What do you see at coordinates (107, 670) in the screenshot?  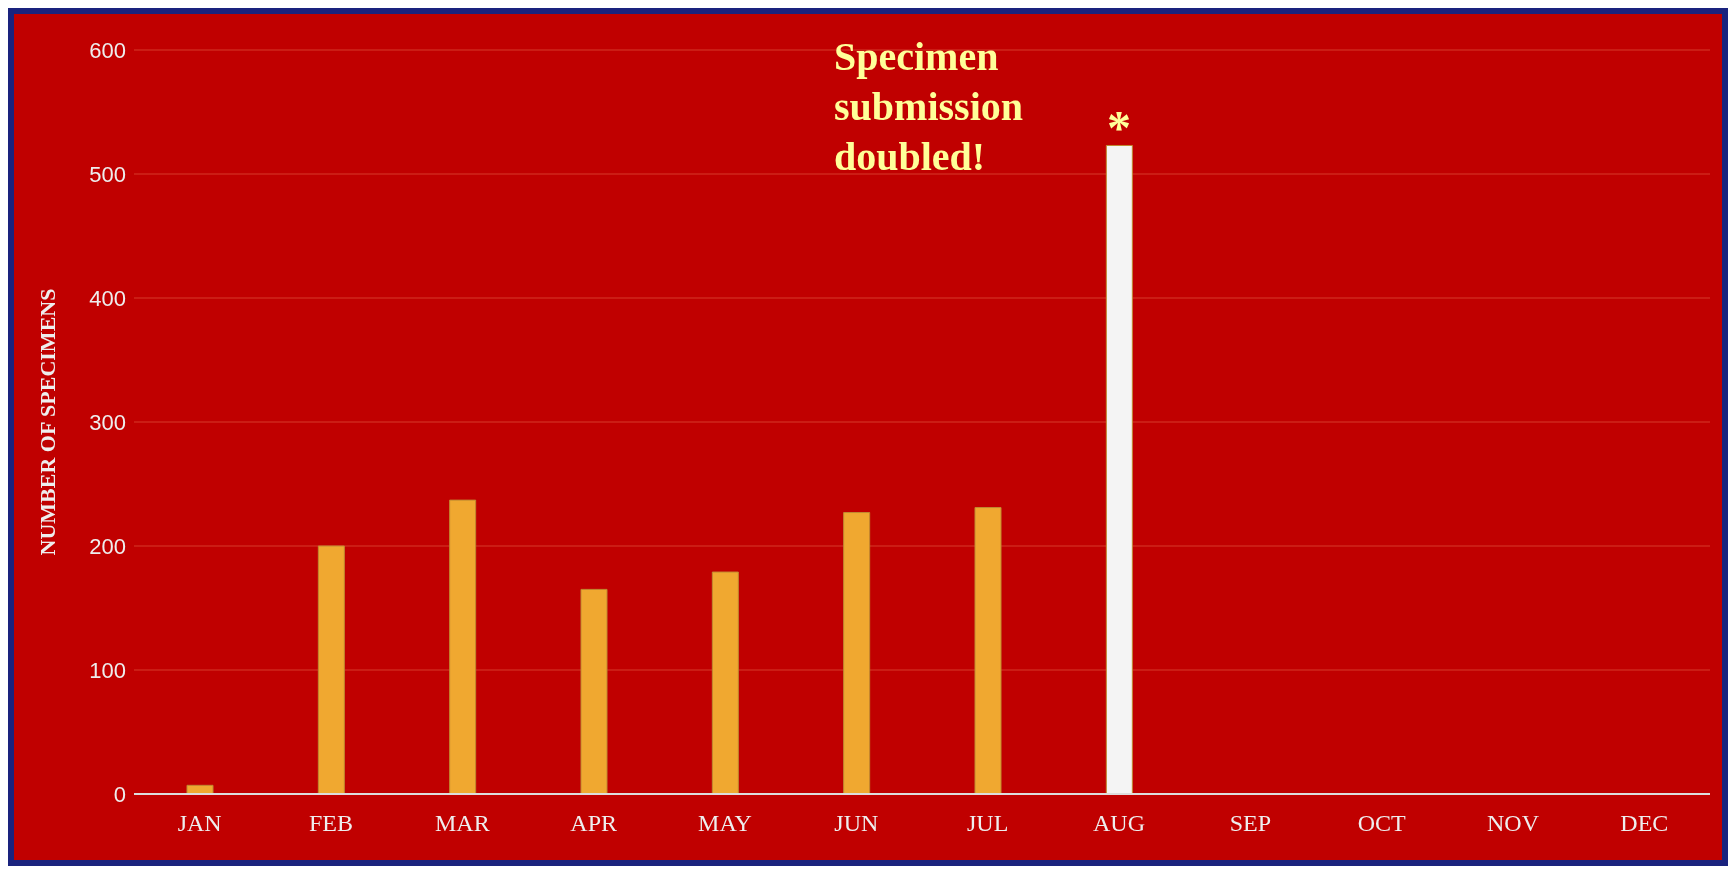 I see `y-tick-label: 100` at bounding box center [107, 670].